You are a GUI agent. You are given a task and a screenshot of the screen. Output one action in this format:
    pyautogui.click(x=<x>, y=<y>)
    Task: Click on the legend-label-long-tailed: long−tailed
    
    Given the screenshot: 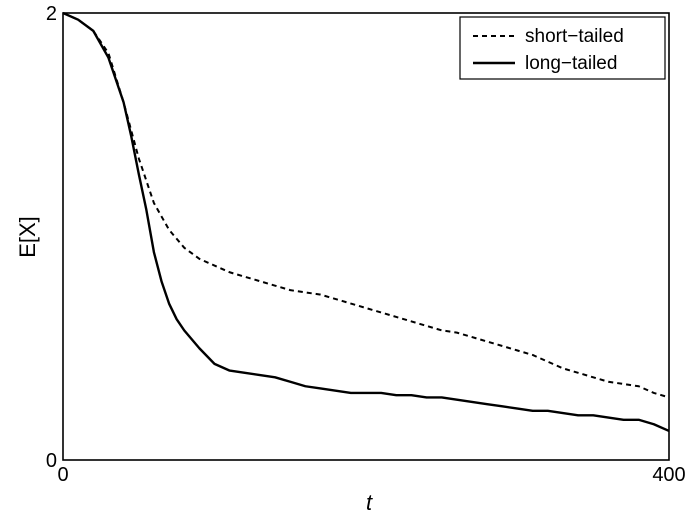 What is the action you would take?
    pyautogui.click(x=571, y=63)
    